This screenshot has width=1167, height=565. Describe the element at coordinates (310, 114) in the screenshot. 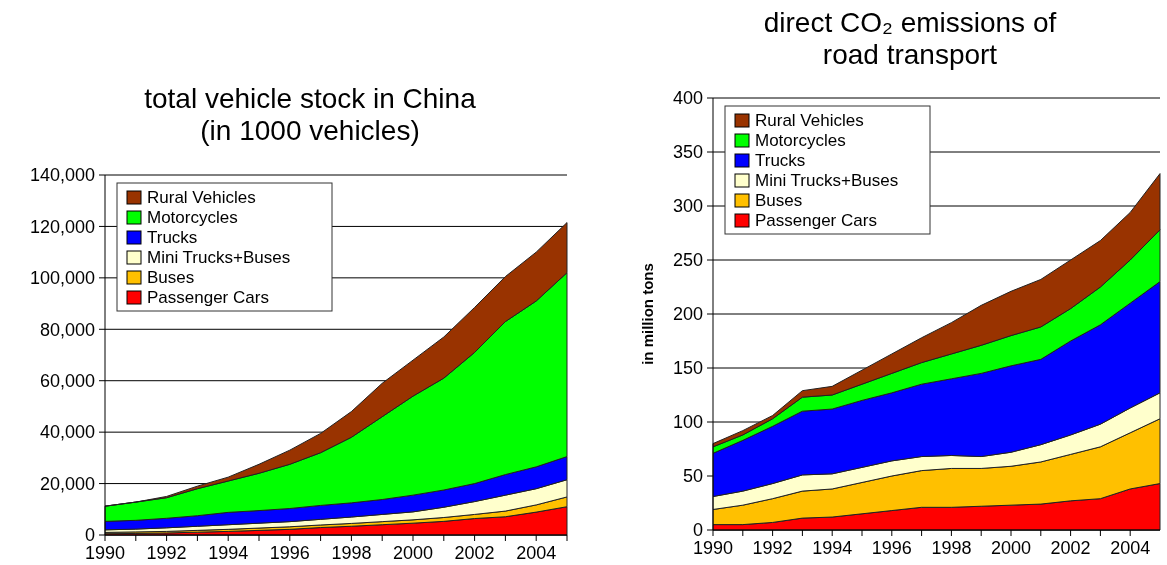

I see `chart-title: total vehicle stock in China (in 1000 vehicles)` at that location.